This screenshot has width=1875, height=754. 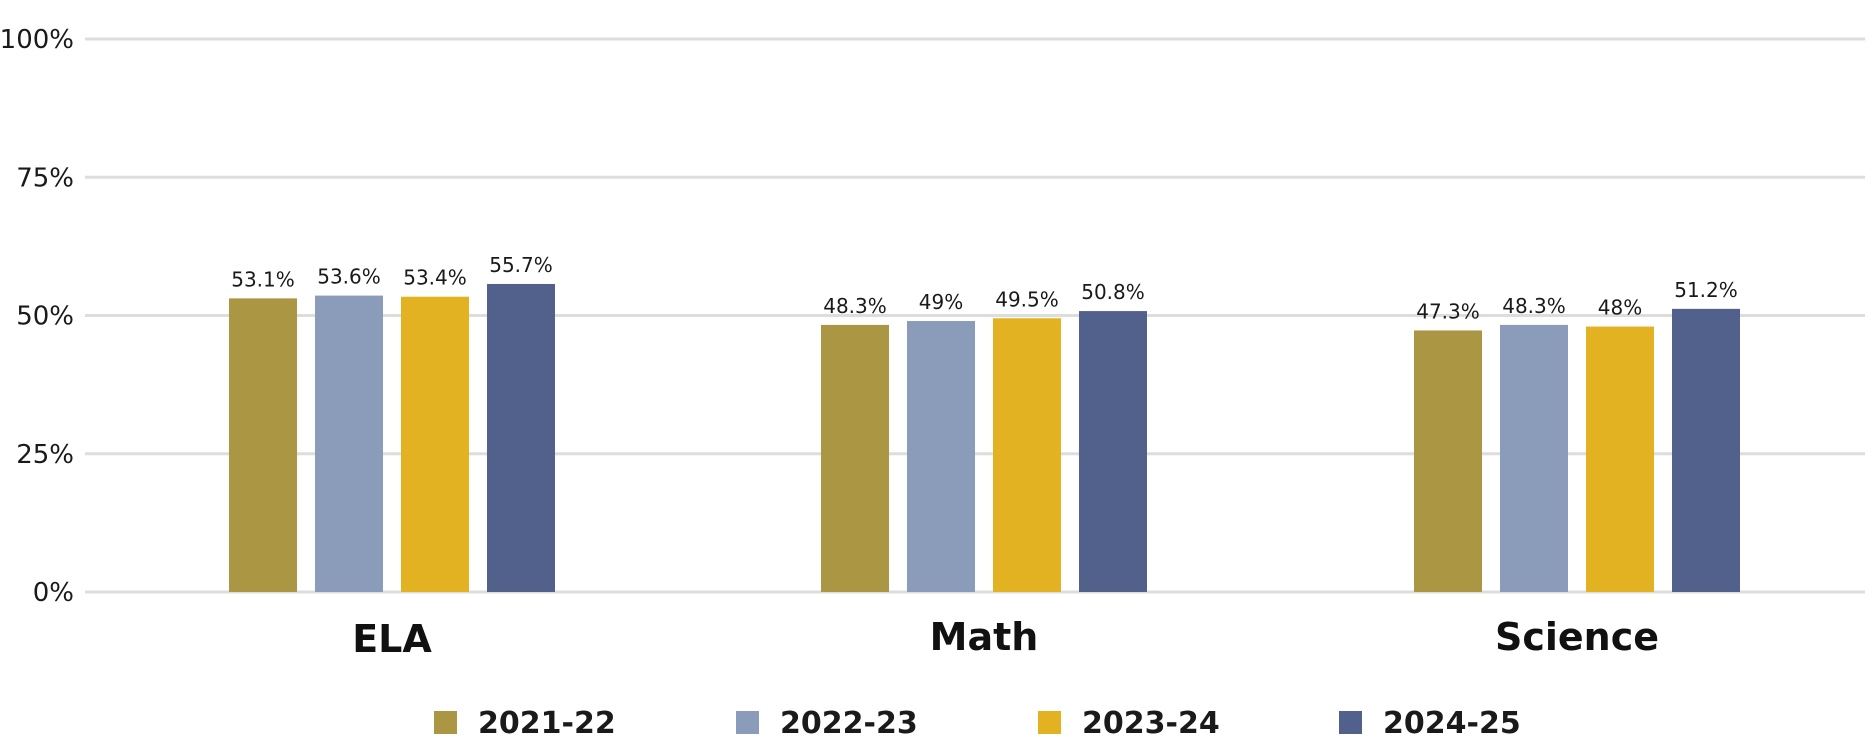 What do you see at coordinates (1151, 723) in the screenshot?
I see `legend-label-2023-24: 2023-24` at bounding box center [1151, 723].